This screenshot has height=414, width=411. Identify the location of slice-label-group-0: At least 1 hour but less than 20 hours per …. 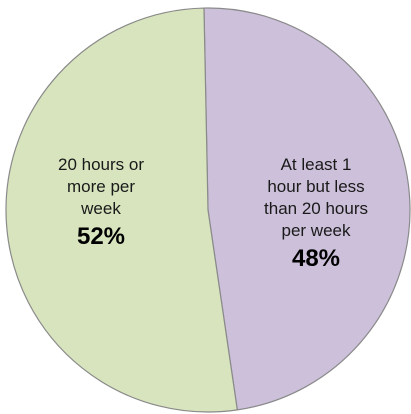
(316, 213).